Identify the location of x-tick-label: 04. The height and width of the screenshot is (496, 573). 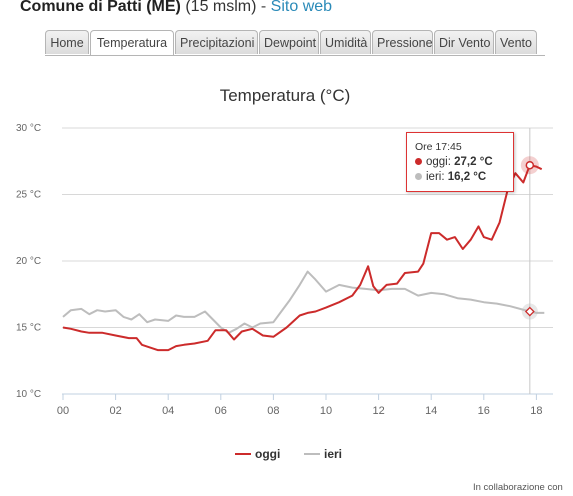
(168, 411).